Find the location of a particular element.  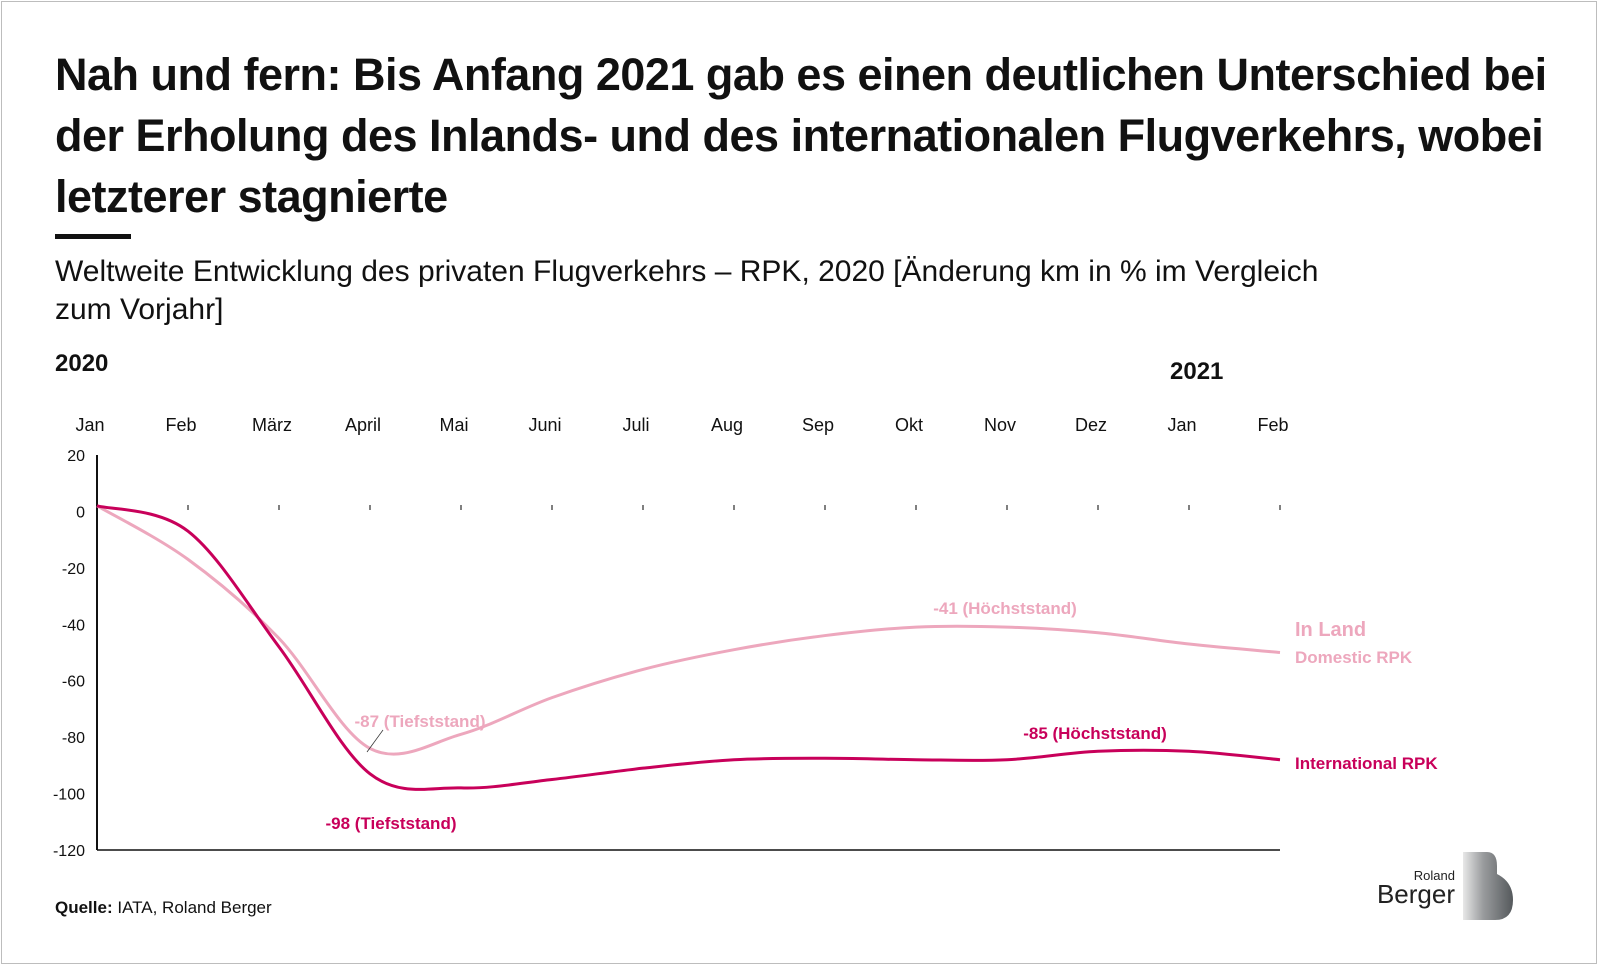

x-tick-label: Okt is located at coordinates (909, 425).